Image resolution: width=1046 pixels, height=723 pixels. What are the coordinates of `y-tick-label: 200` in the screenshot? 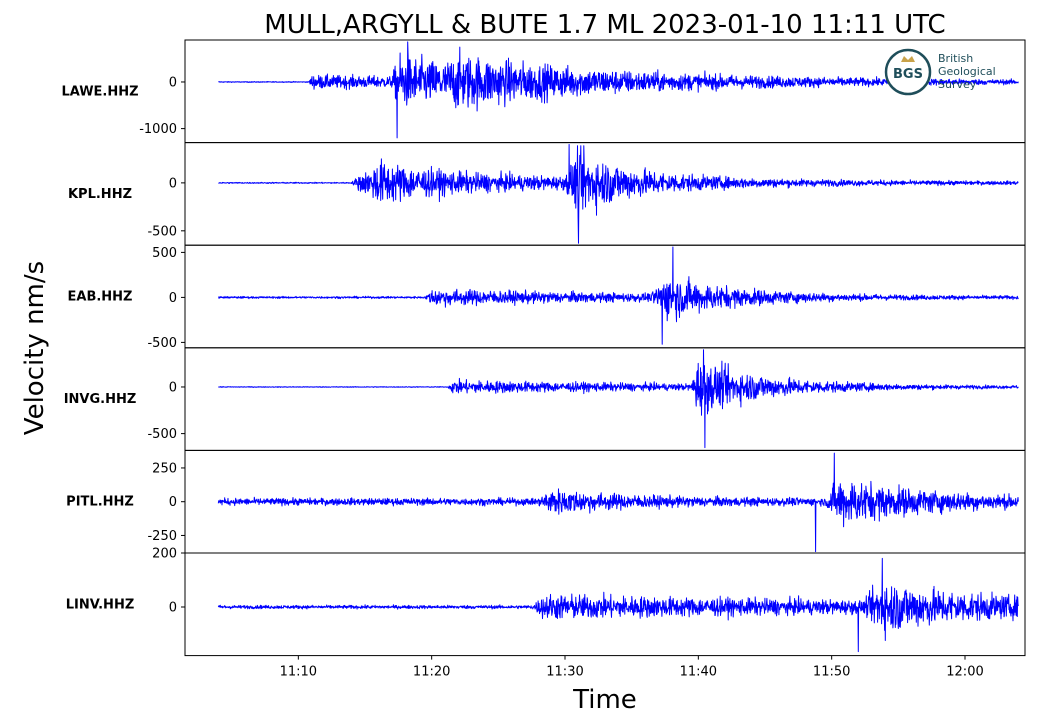 It's located at (164, 554).